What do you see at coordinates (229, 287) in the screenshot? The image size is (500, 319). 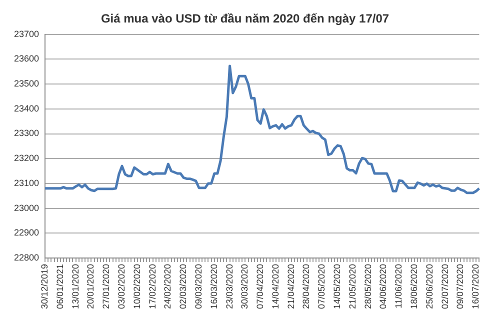 I see `x-tick-label: 23/03/2020` at bounding box center [229, 287].